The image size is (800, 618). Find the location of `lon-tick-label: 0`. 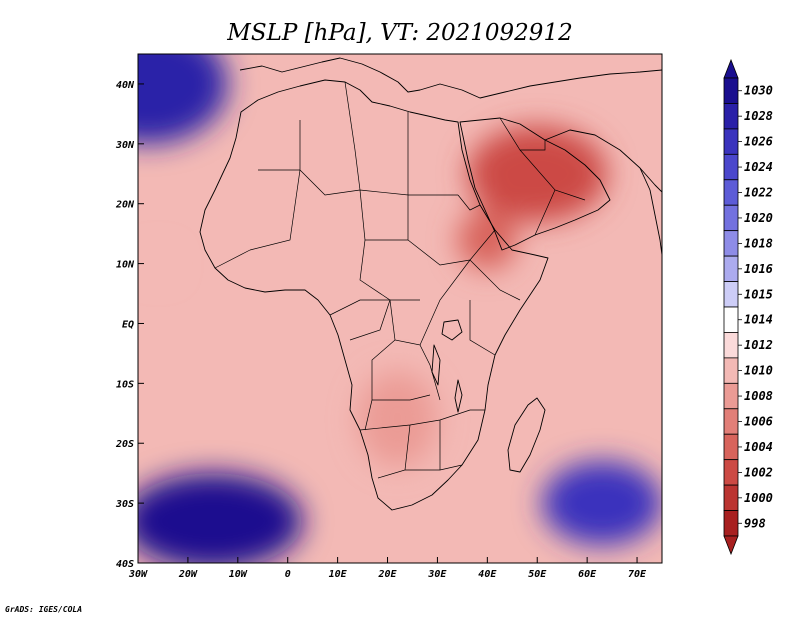

lon-tick-label: 0 is located at coordinates (288, 574).